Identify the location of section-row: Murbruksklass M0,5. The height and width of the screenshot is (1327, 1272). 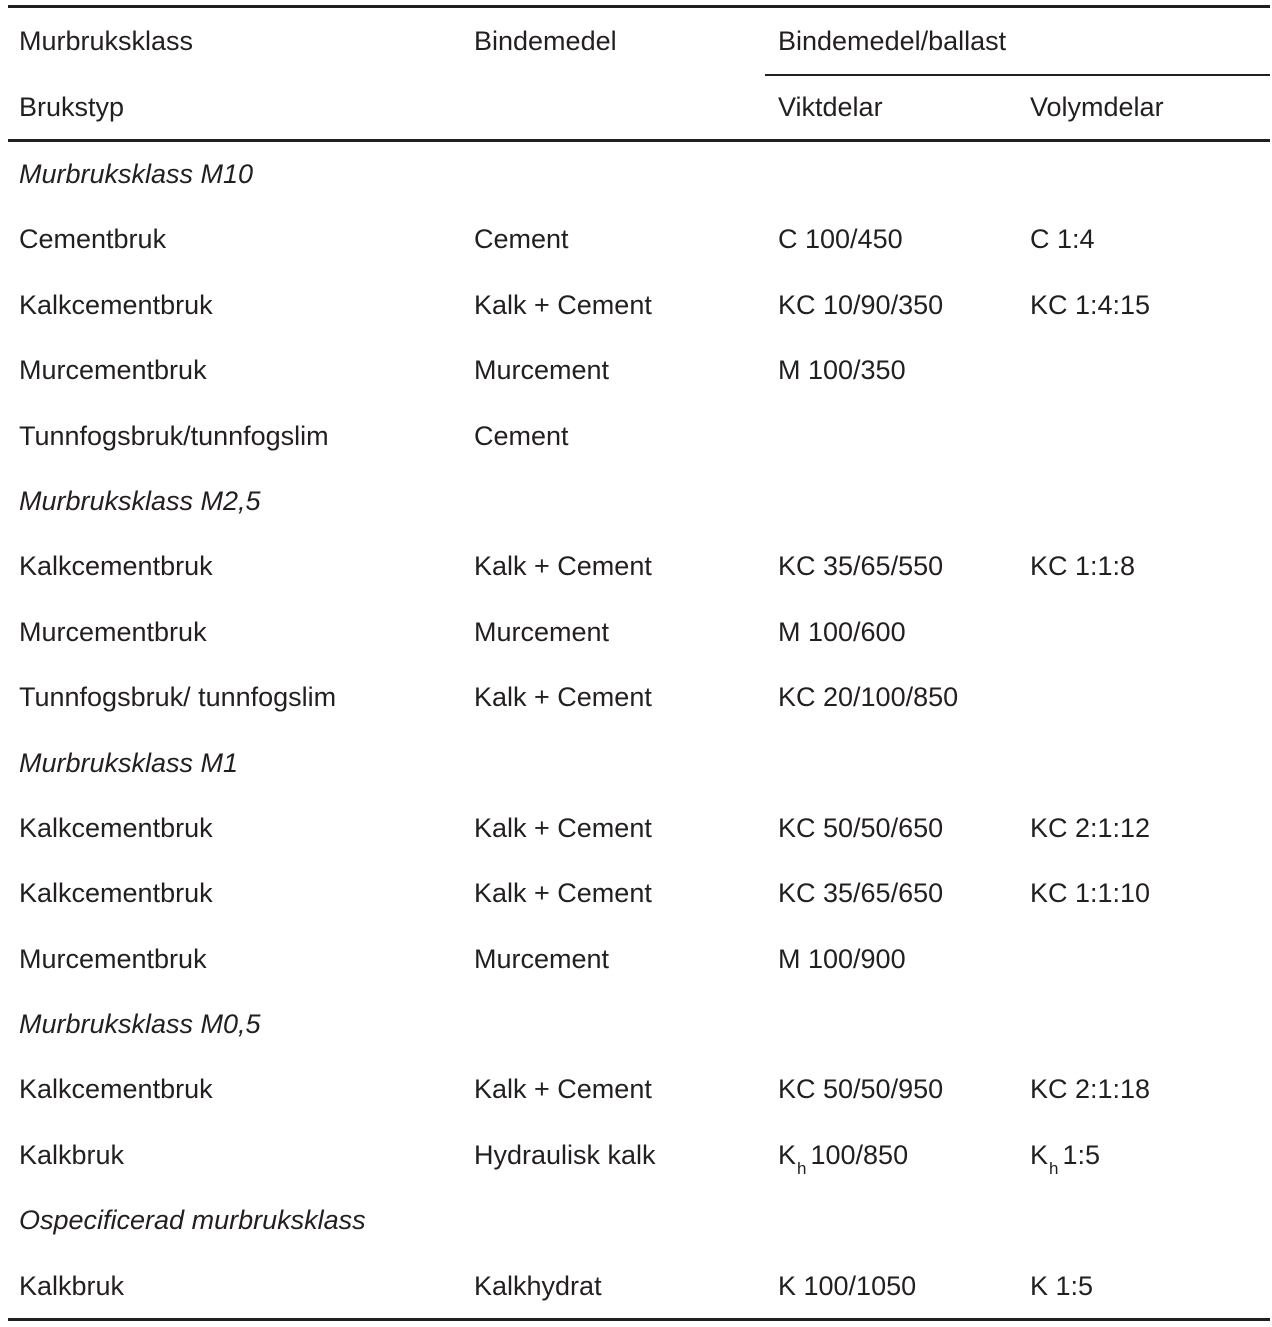
(639, 1024).